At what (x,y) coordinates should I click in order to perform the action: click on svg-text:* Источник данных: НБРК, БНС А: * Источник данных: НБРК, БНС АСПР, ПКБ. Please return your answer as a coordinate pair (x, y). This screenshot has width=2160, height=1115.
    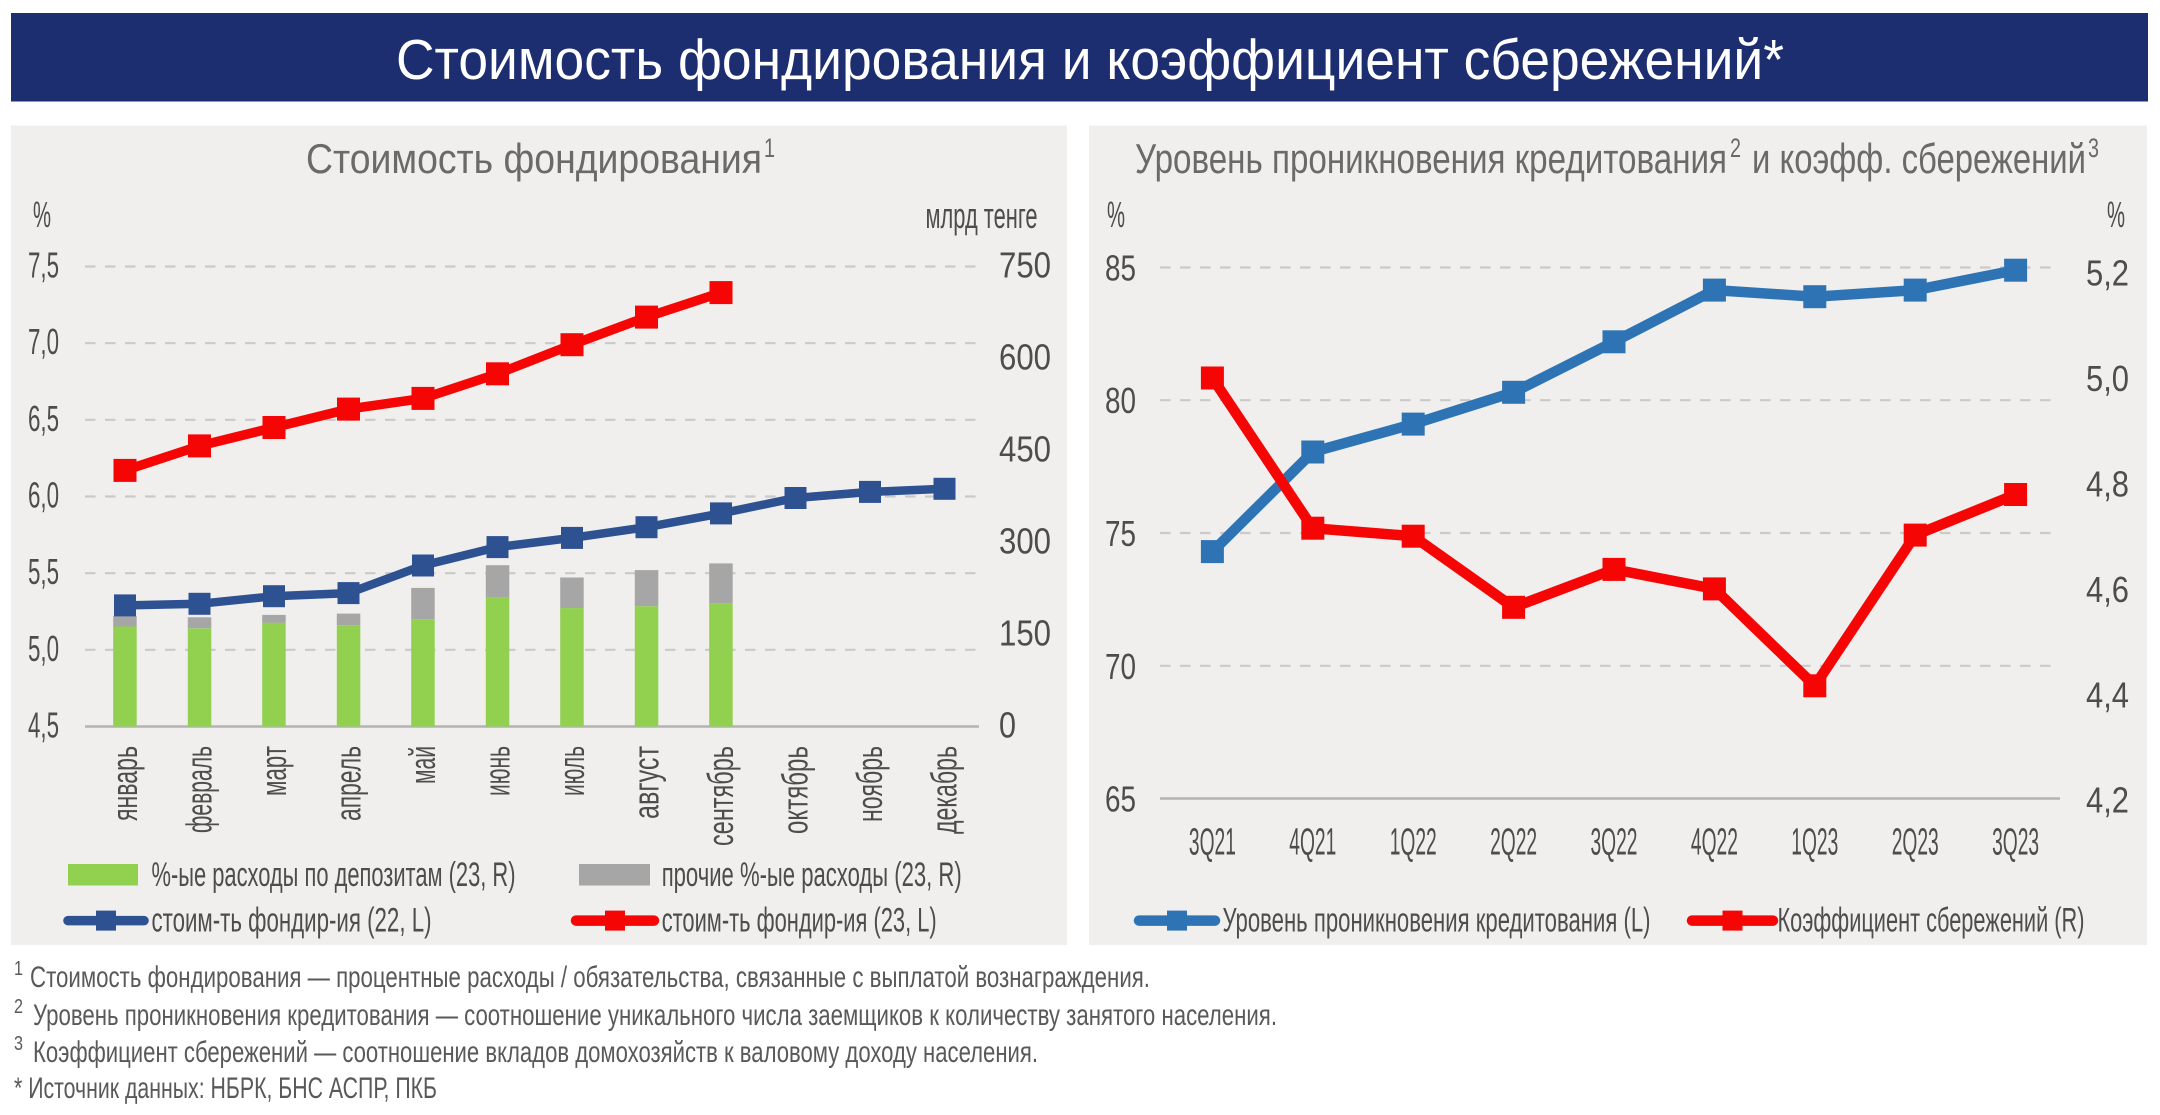
    Looking at the image, I should click on (225, 1088).